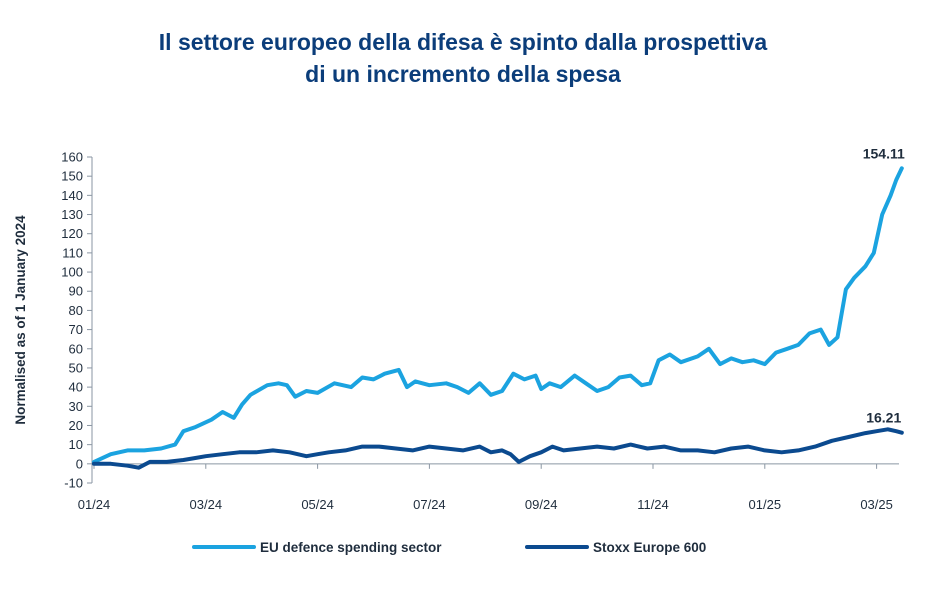 This screenshot has width=926, height=600. I want to click on y-tick-label: 30, so click(76, 406).